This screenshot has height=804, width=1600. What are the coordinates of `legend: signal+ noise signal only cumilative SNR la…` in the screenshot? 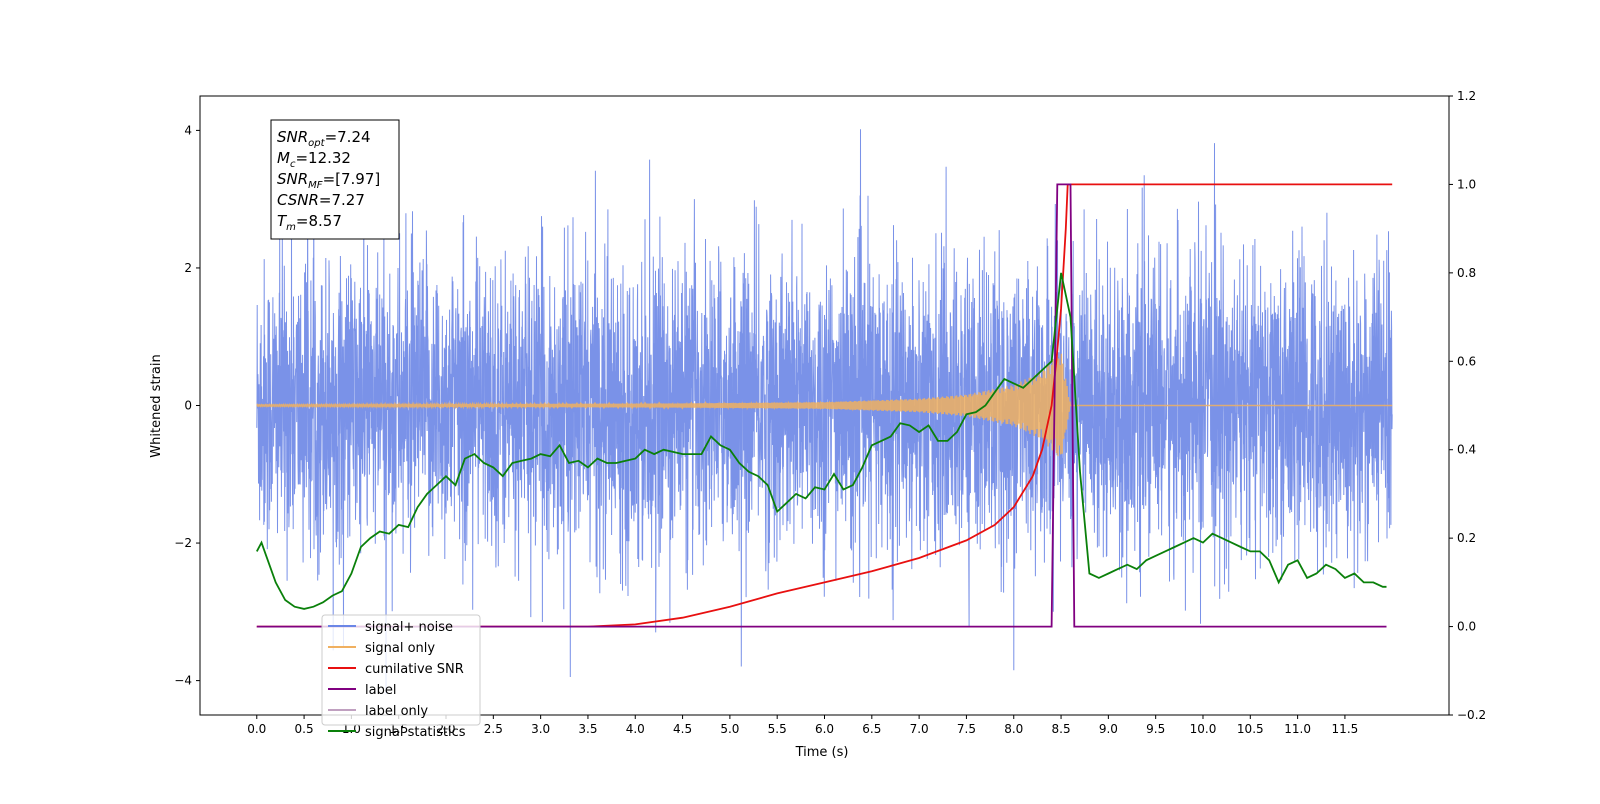 It's located at (401, 677).